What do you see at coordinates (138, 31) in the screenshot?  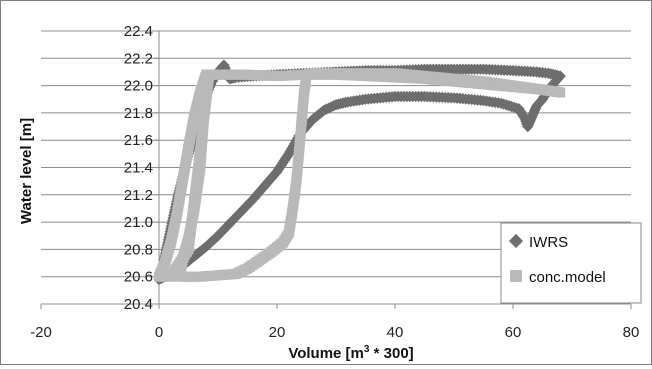 I see `y-tick-label-10: 22.4` at bounding box center [138, 31].